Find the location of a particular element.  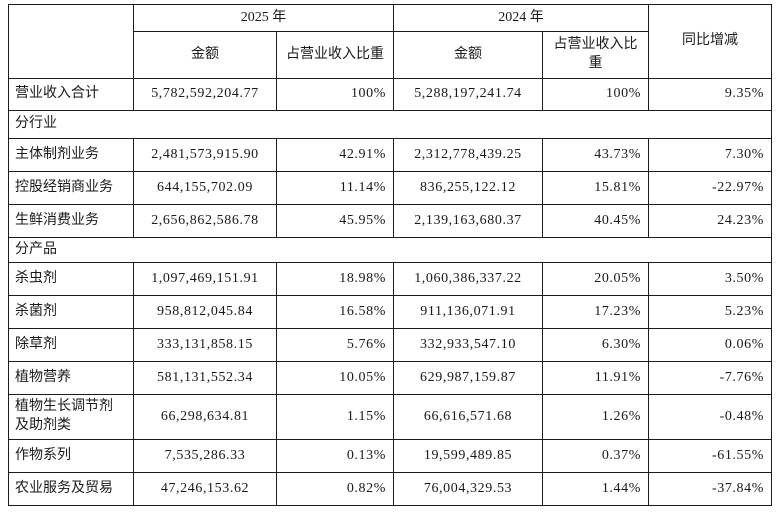

section-row-product: 分产品 is located at coordinates (390, 250).